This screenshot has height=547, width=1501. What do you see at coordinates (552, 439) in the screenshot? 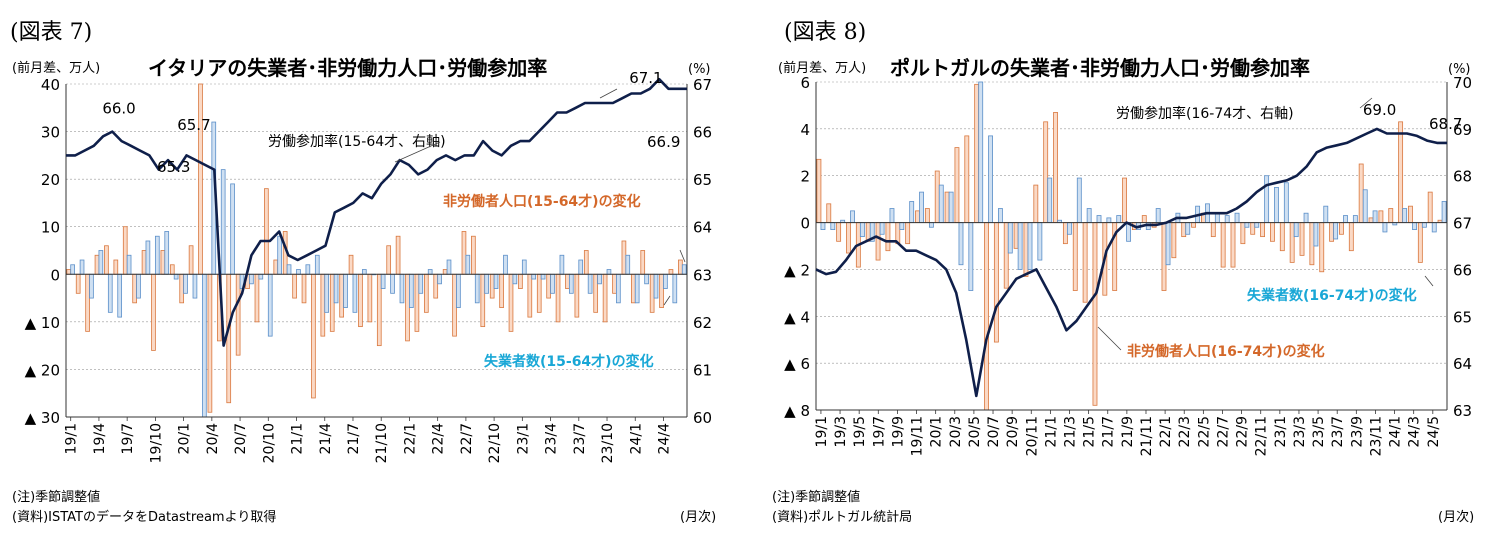
I see `x-tick-label: 23/4` at bounding box center [552, 439].